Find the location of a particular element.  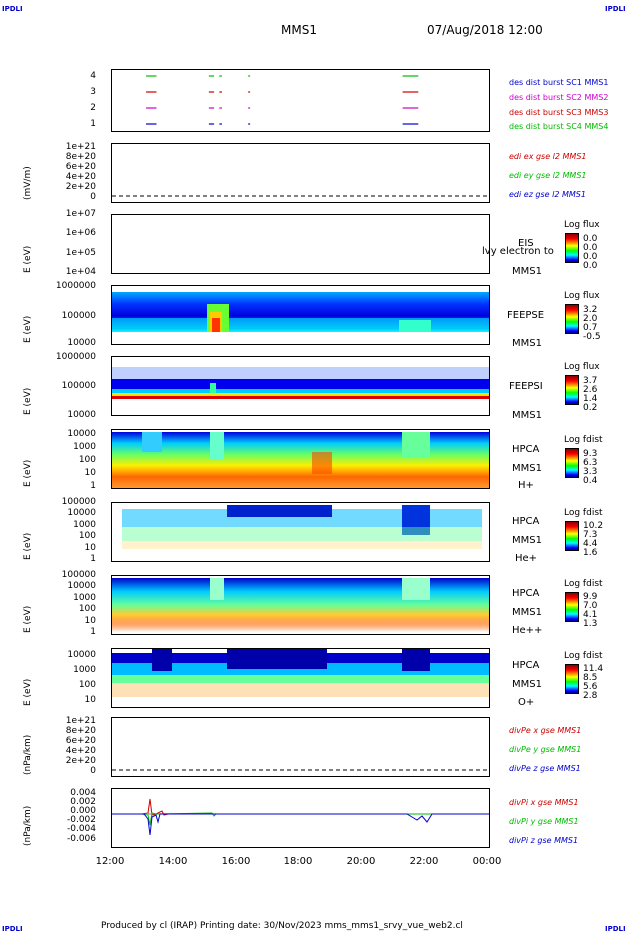

feepsi-spectrogram is located at coordinates (300, 383).